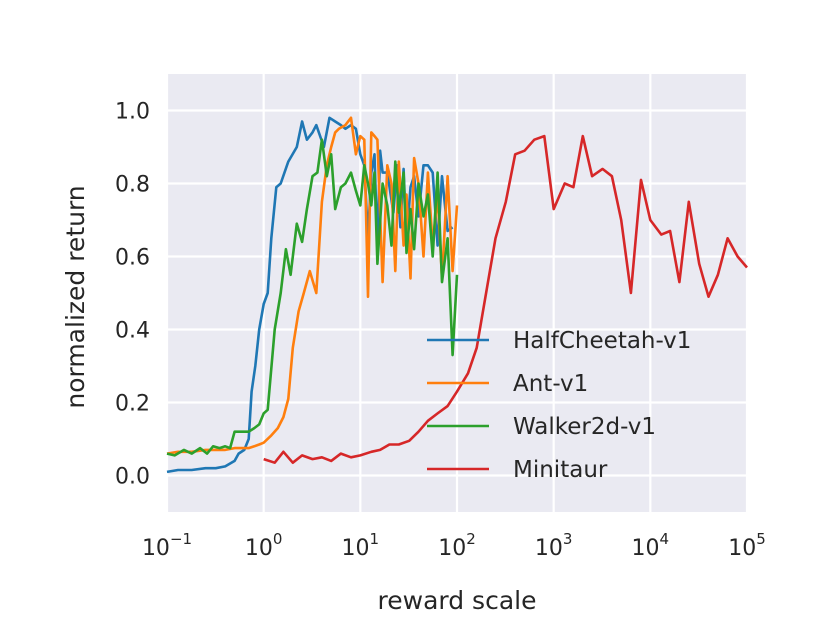  I want to click on x-axis-label: reward scale, so click(457, 600).